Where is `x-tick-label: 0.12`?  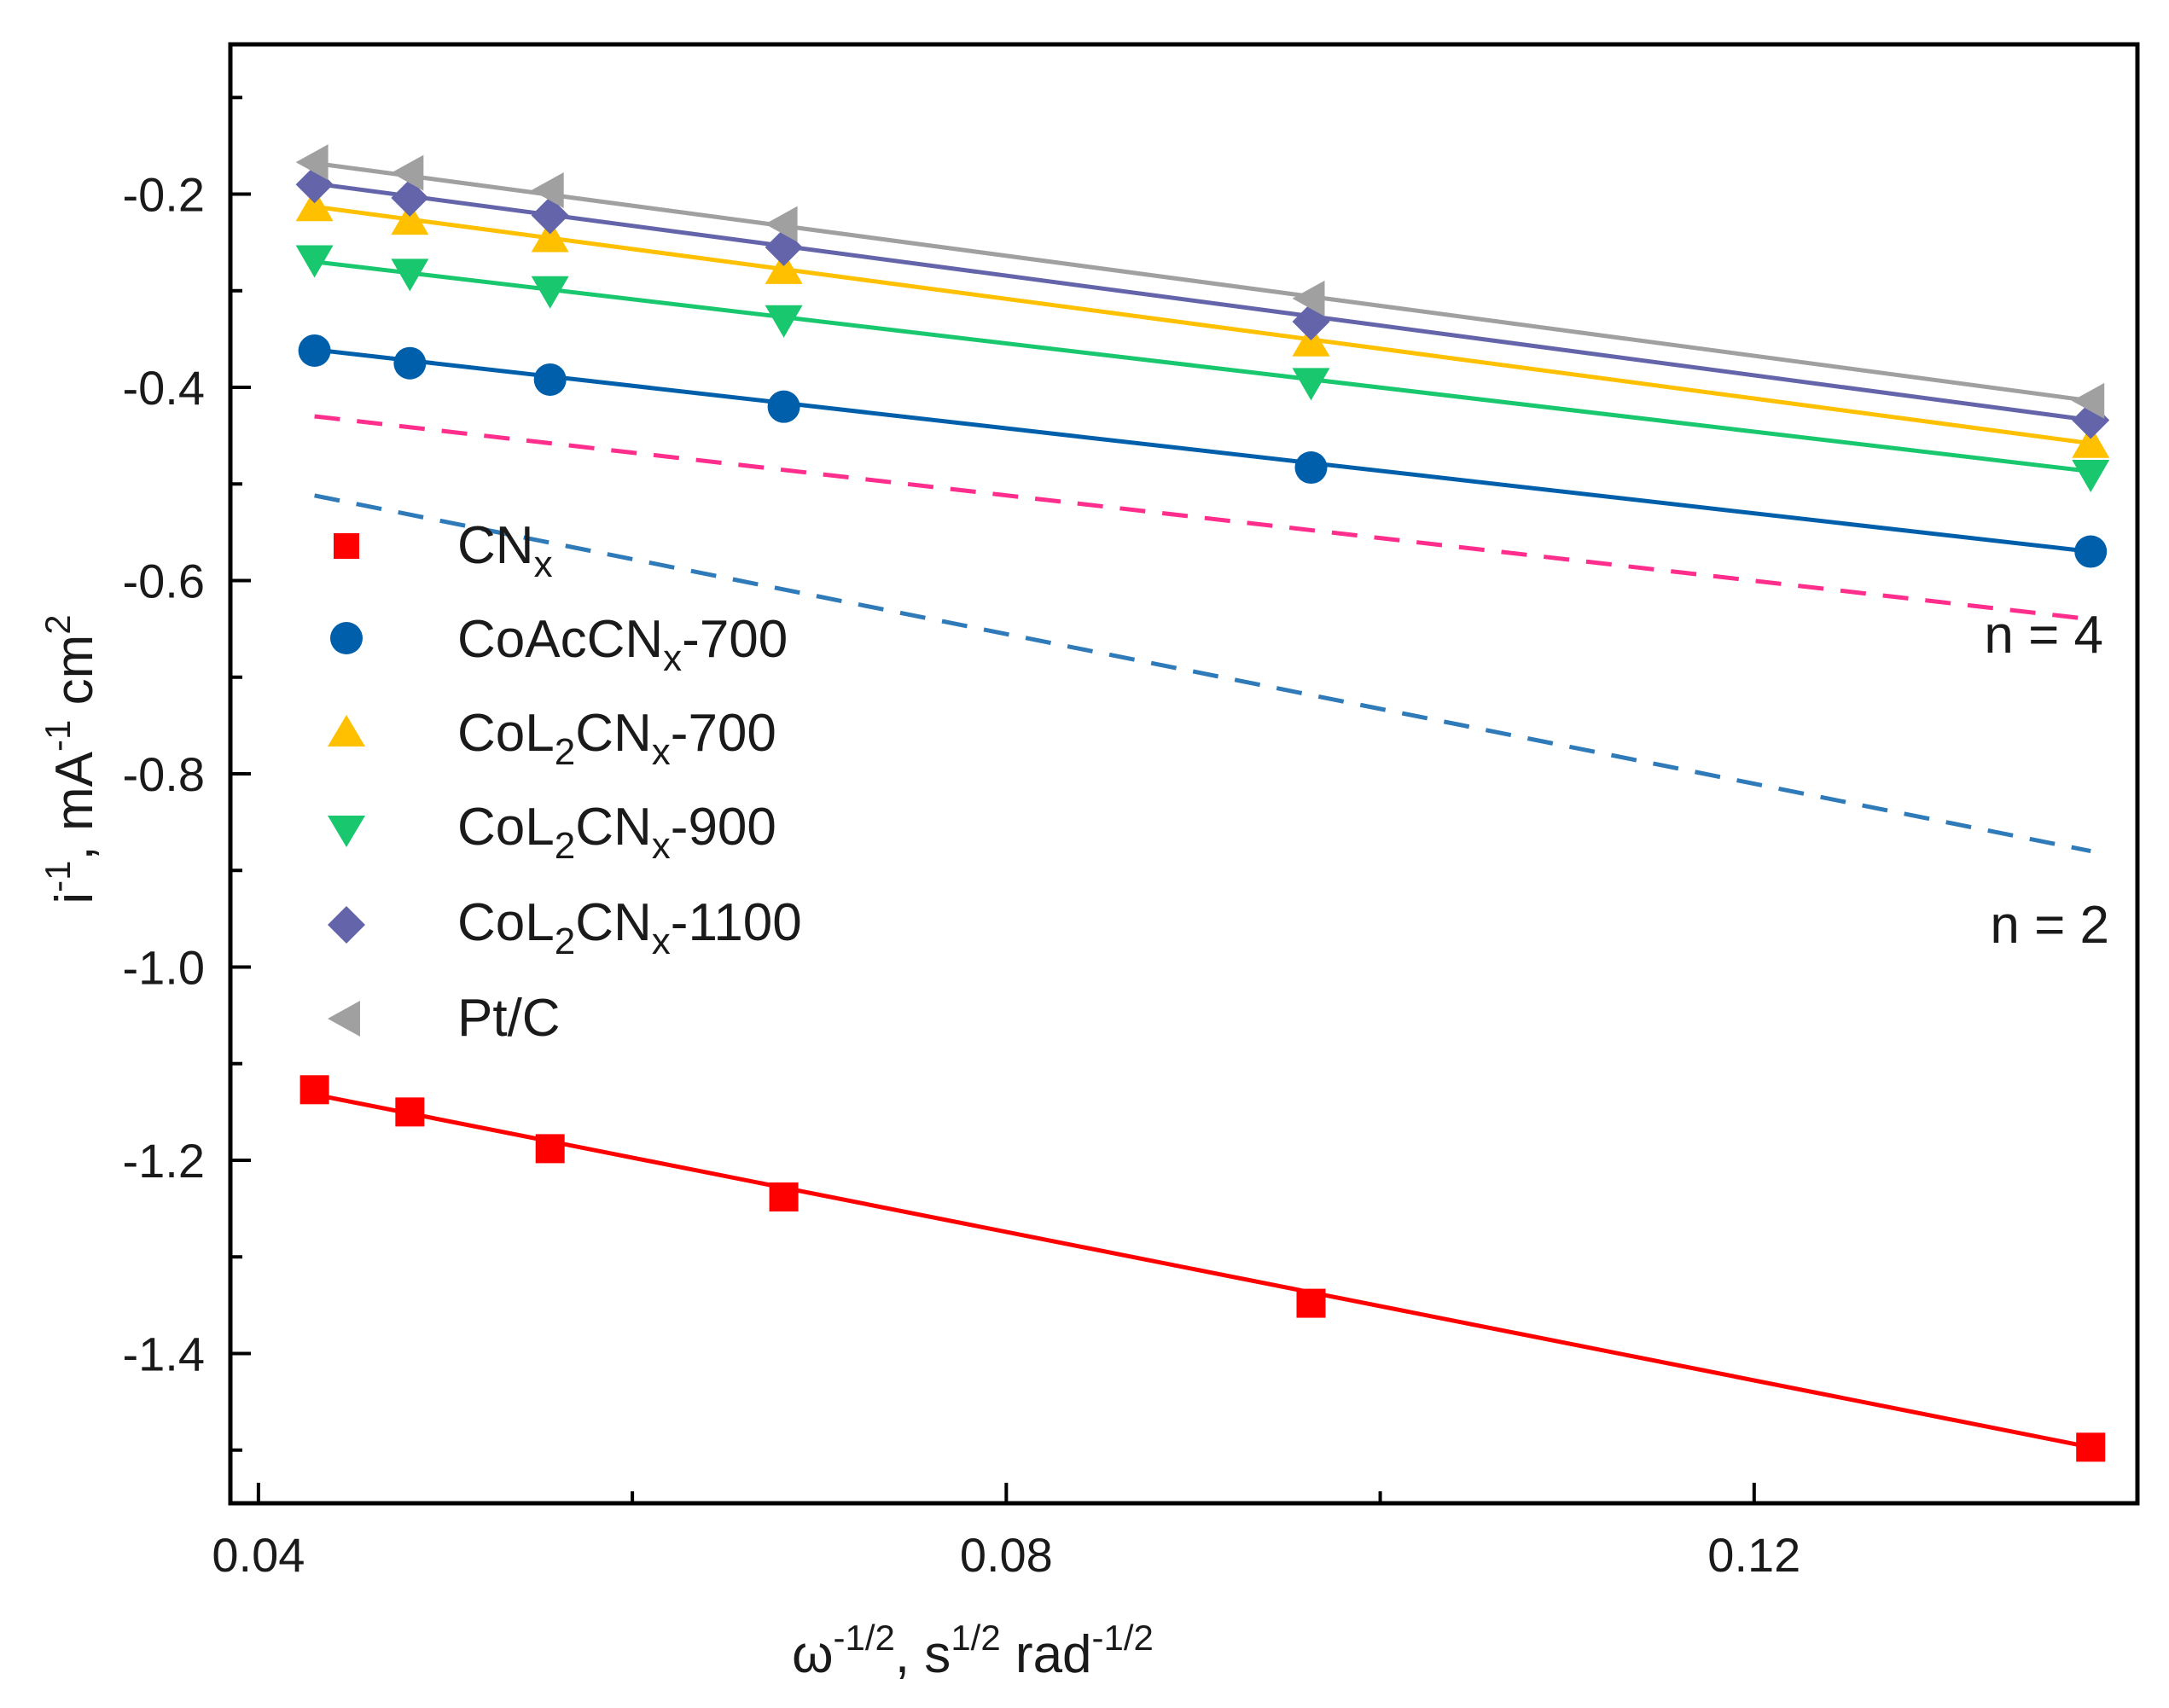 x-tick-label: 0.12 is located at coordinates (1753, 1555).